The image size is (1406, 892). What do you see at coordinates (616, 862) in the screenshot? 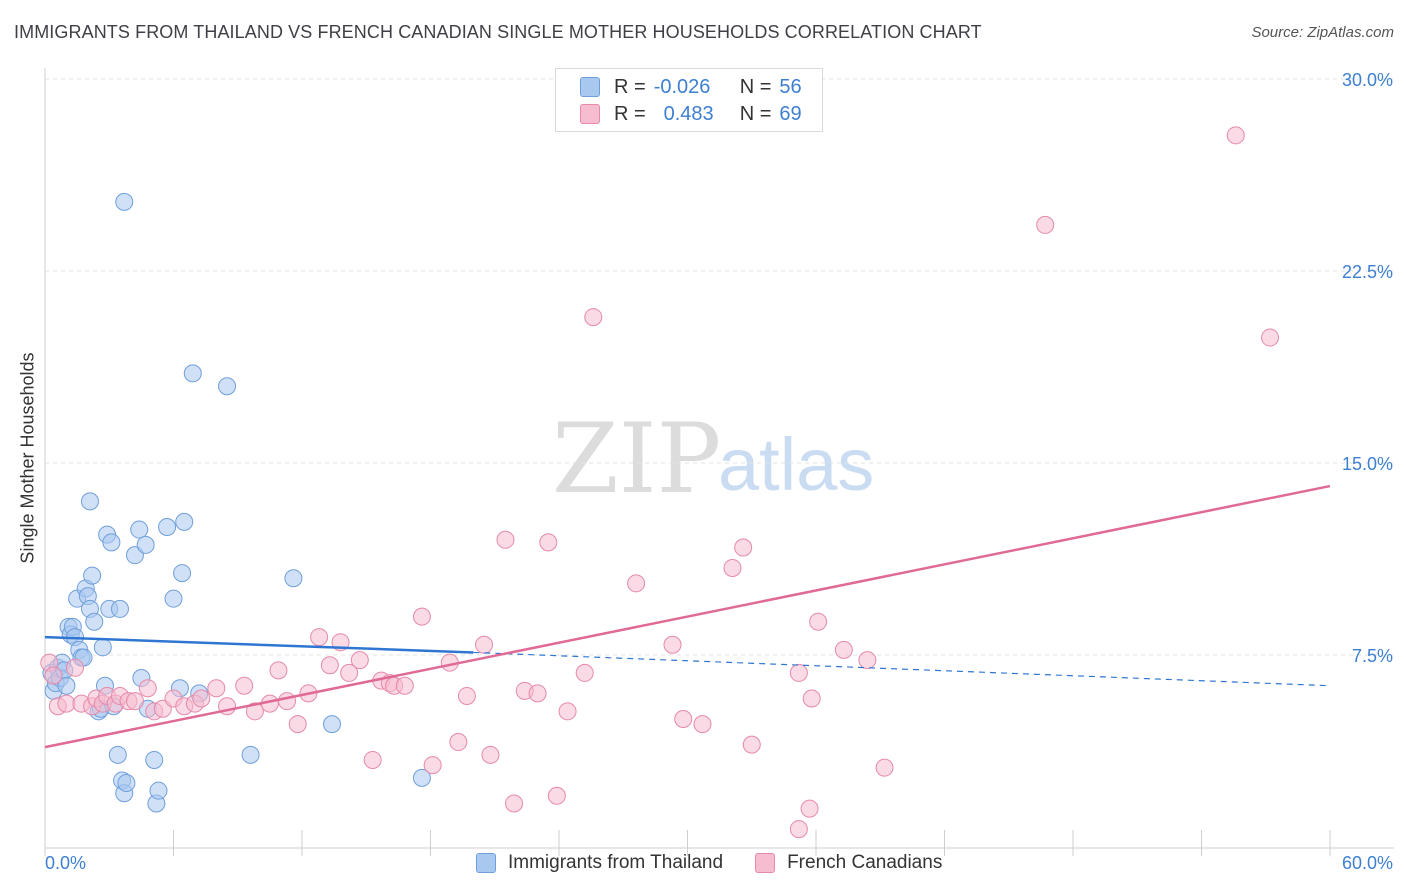
I see `legend-label-thailand: Immigrants from Thailand` at bounding box center [616, 862].